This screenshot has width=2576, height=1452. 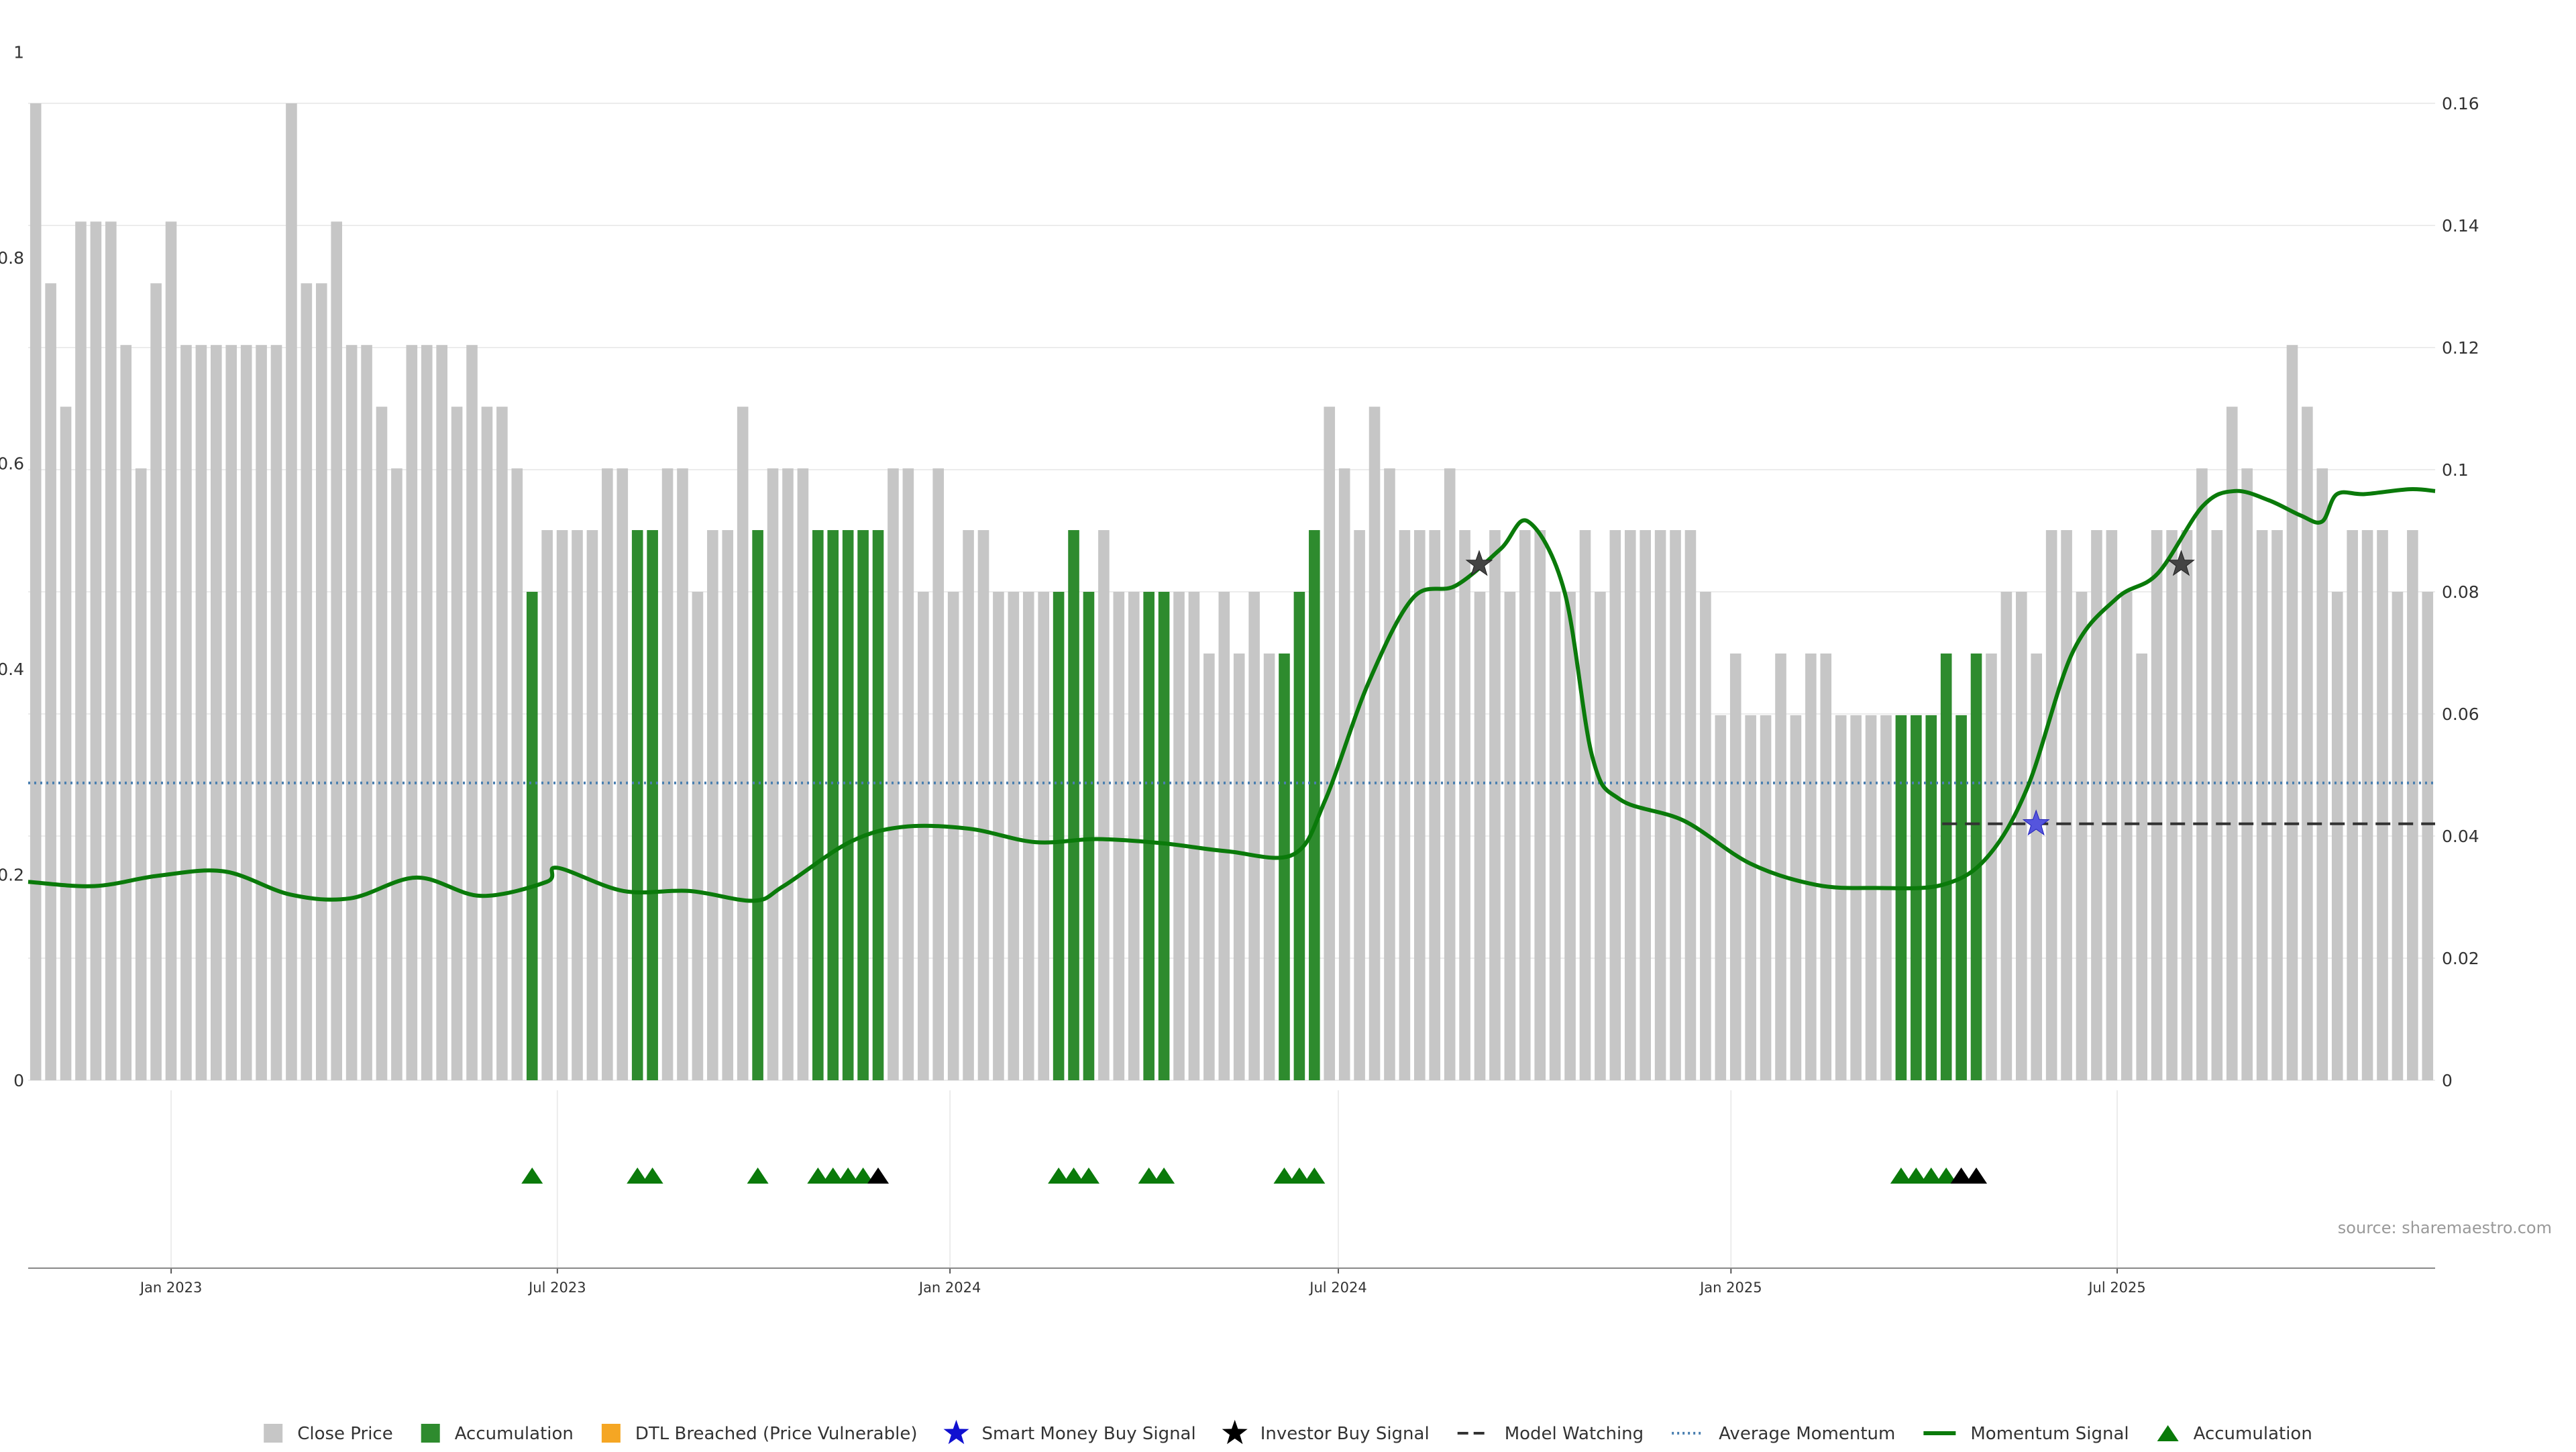 I want to click on legend-label: Average Momentum, so click(x=1807, y=1434).